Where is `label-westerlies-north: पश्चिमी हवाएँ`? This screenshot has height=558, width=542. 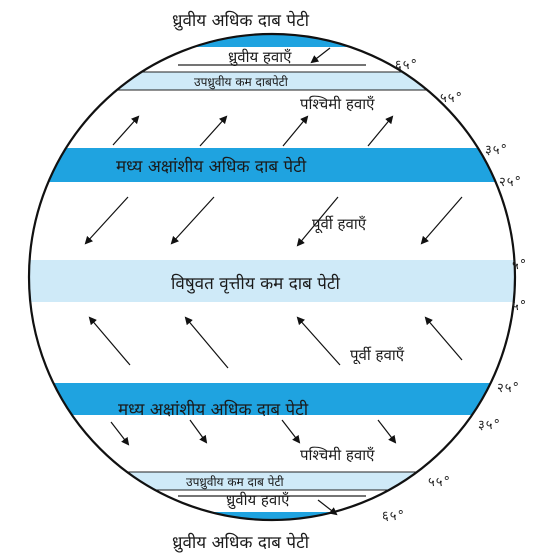
label-westerlies-north: पश्चिमी हवाएँ is located at coordinates (337, 104).